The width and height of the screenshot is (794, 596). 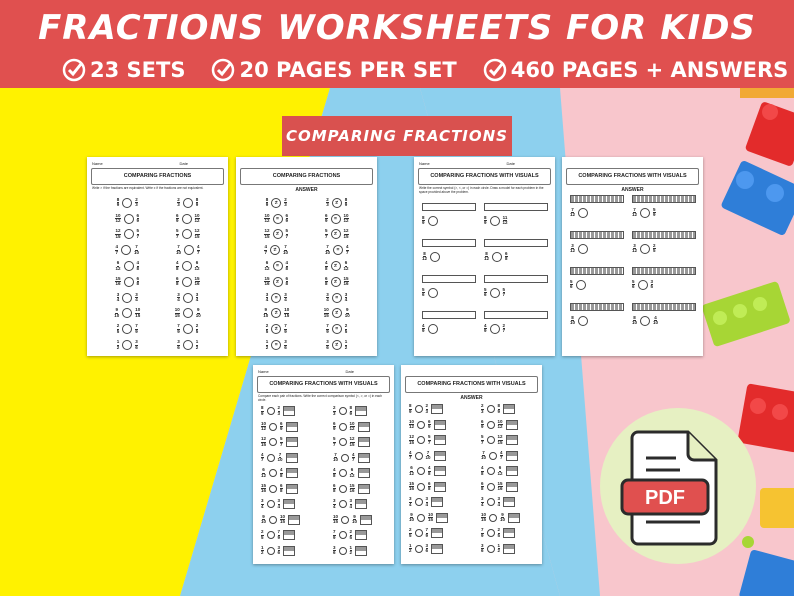 I want to click on lego-green, so click(x=746, y=314).